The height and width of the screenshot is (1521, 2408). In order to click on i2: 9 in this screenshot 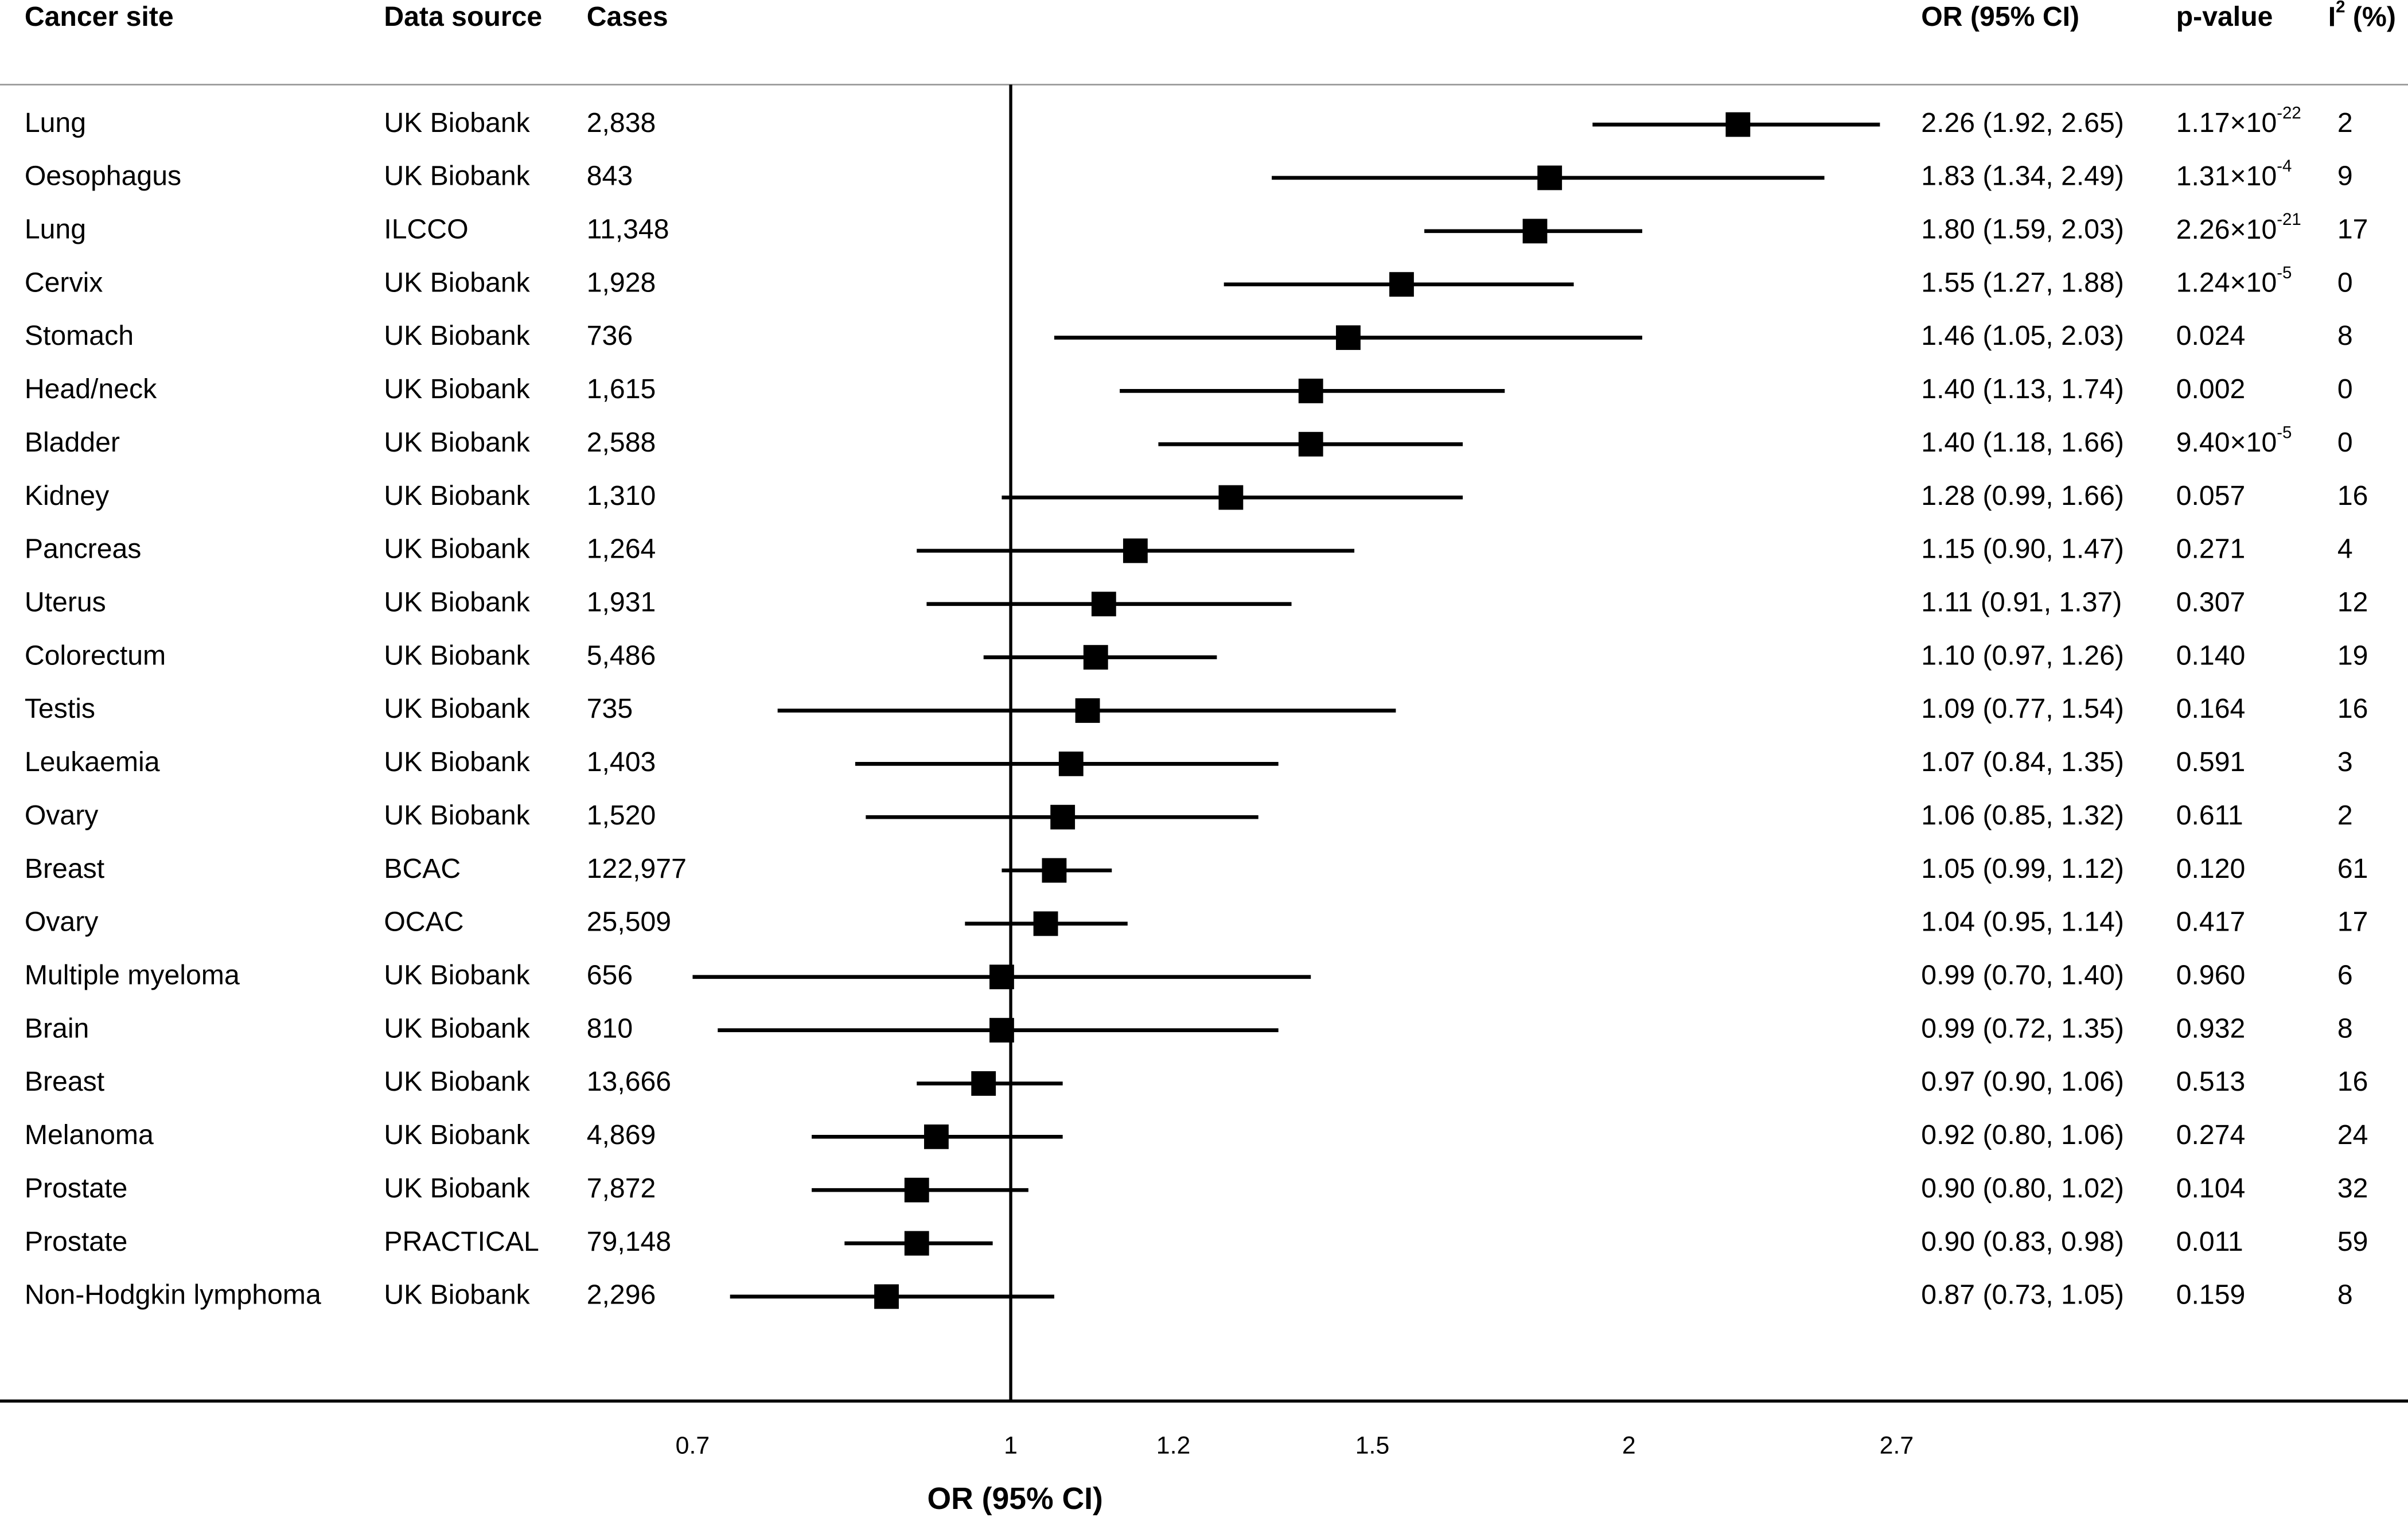, I will do `click(2345, 176)`.